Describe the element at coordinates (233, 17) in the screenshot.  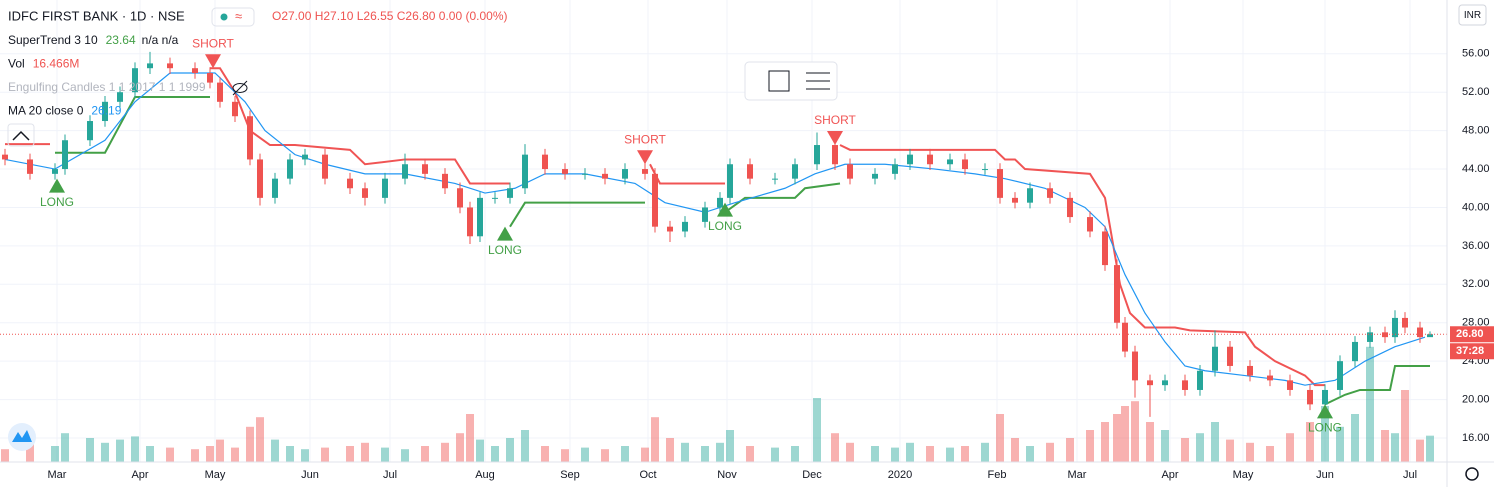
I see `status-box` at that location.